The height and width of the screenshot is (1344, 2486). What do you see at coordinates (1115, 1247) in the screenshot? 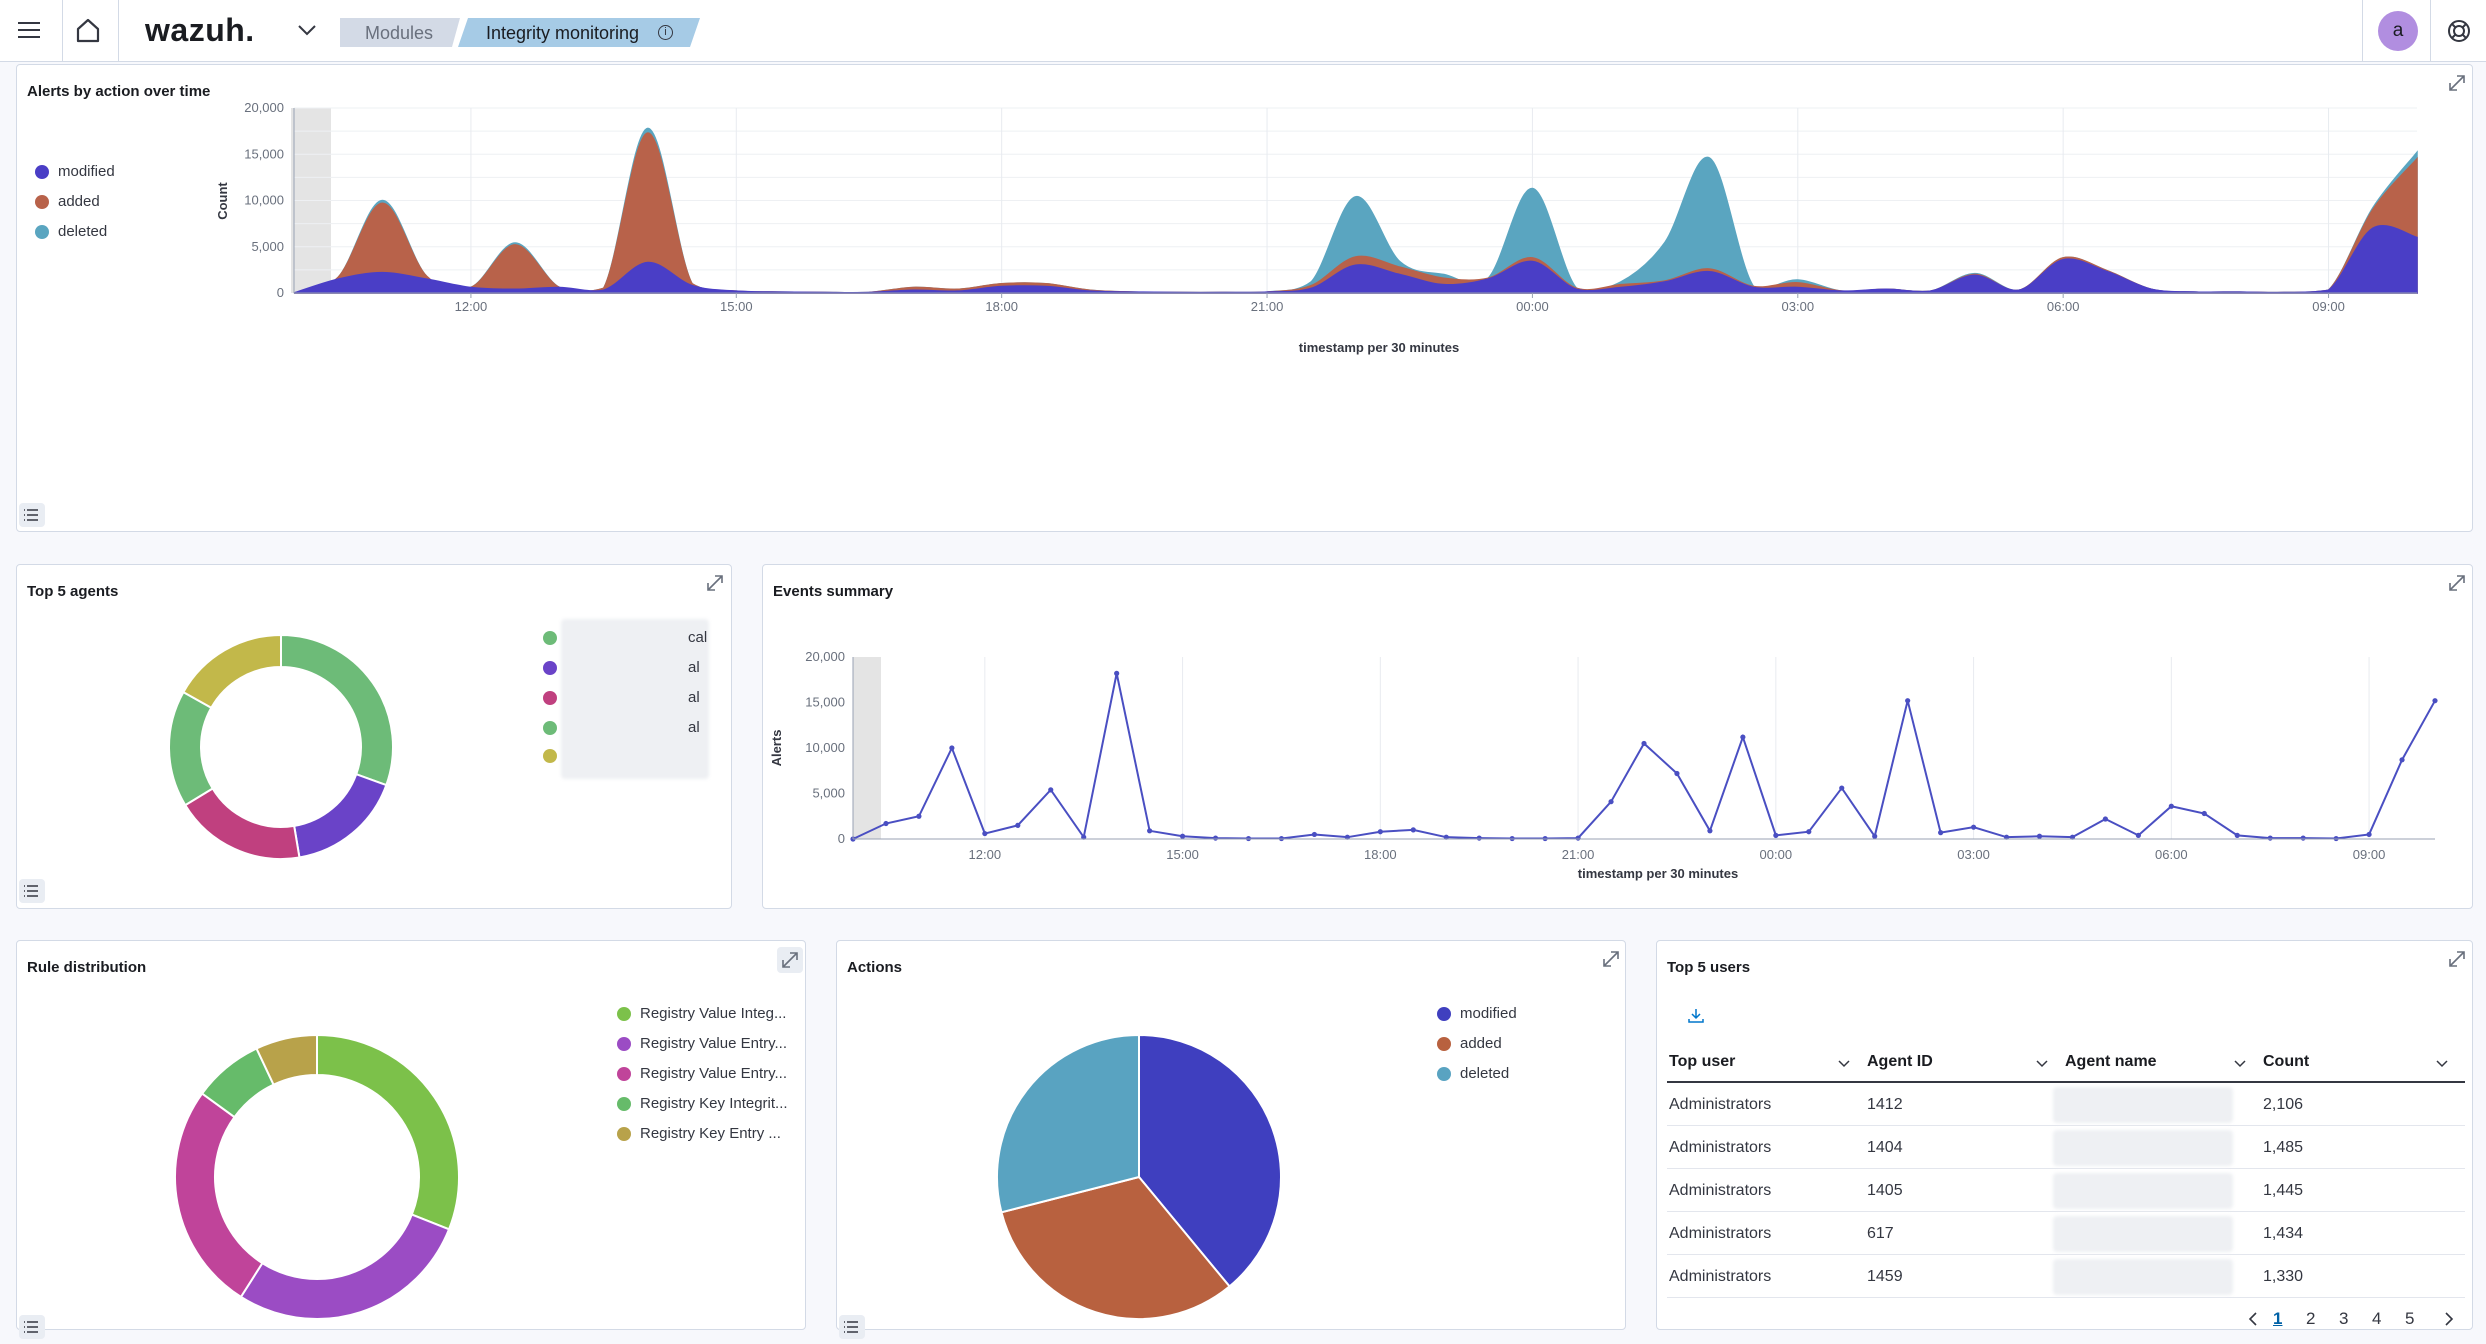
I see `pie-slice-added` at bounding box center [1115, 1247].